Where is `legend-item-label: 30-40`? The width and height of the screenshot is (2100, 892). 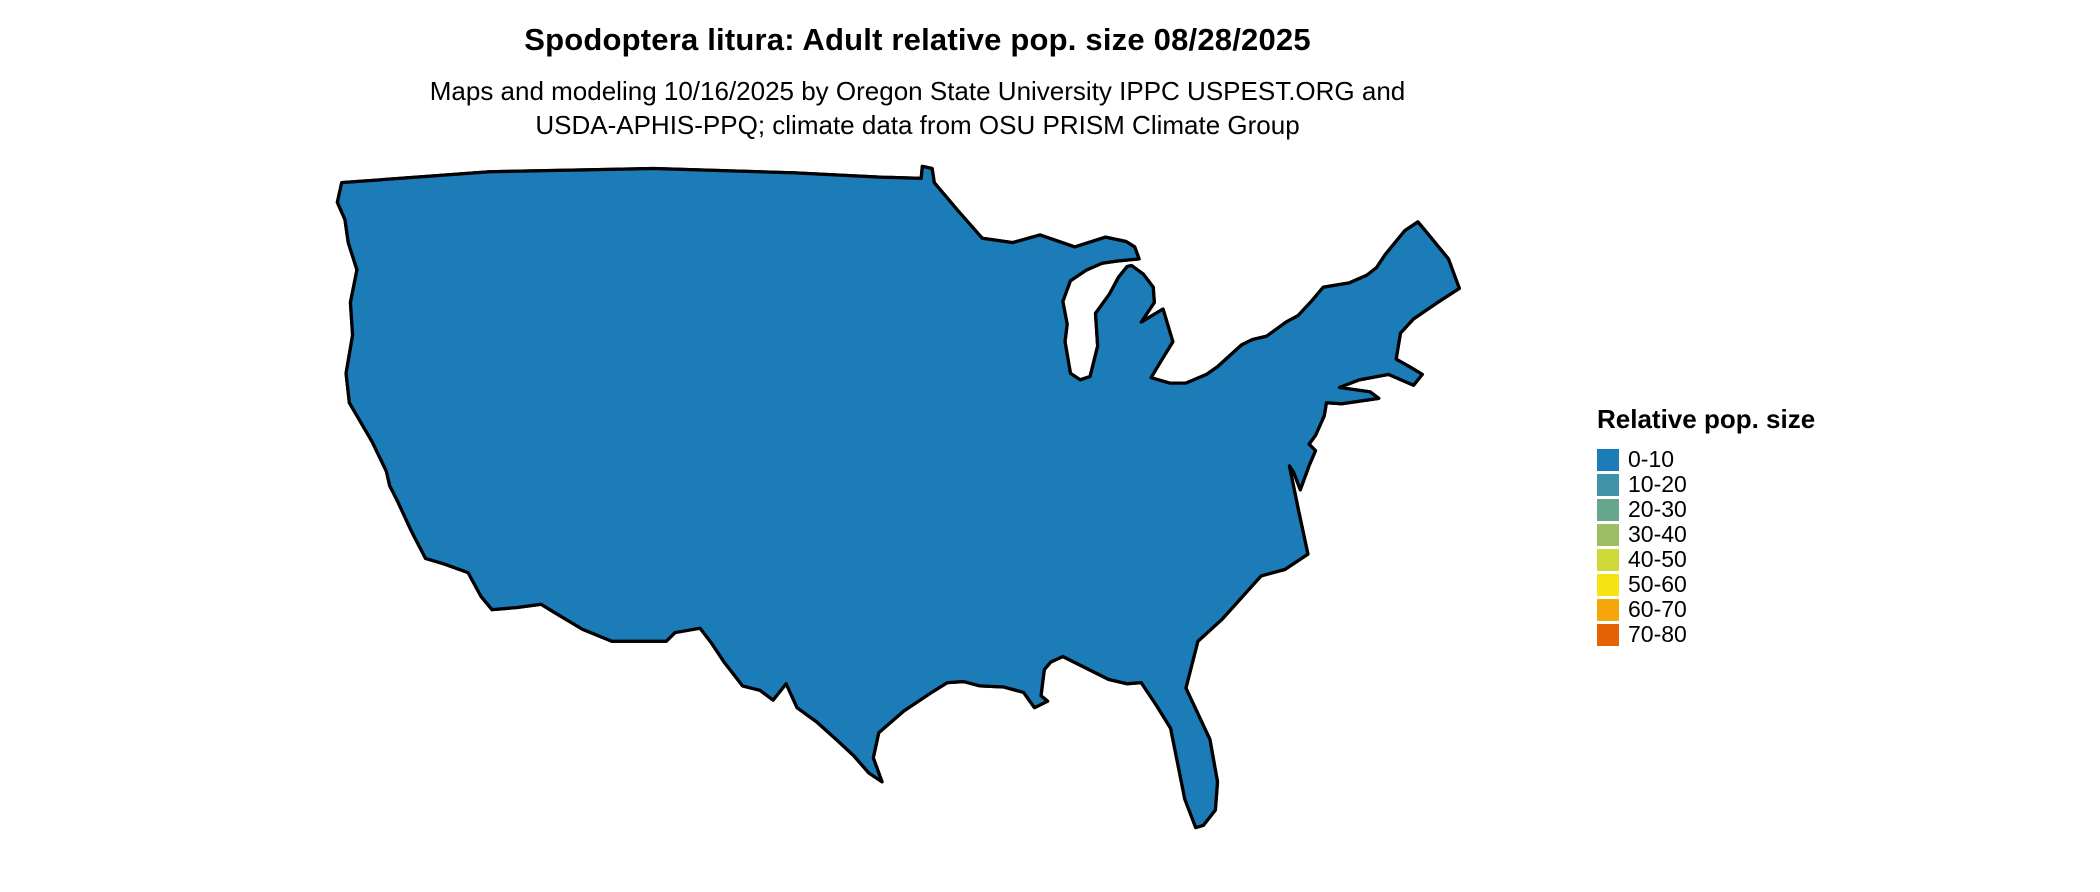
legend-item-label: 30-40 is located at coordinates (1657, 534).